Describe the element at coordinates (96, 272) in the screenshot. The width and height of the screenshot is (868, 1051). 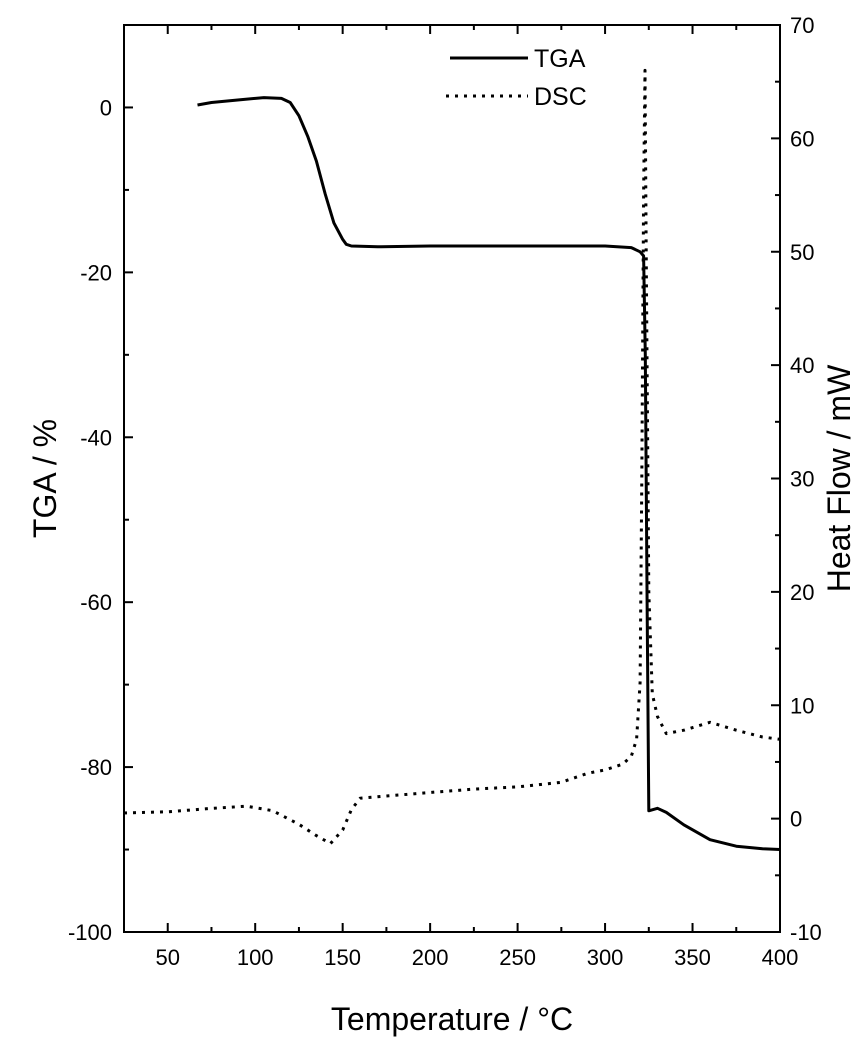
I see `y-left-tick-label: -20` at that location.